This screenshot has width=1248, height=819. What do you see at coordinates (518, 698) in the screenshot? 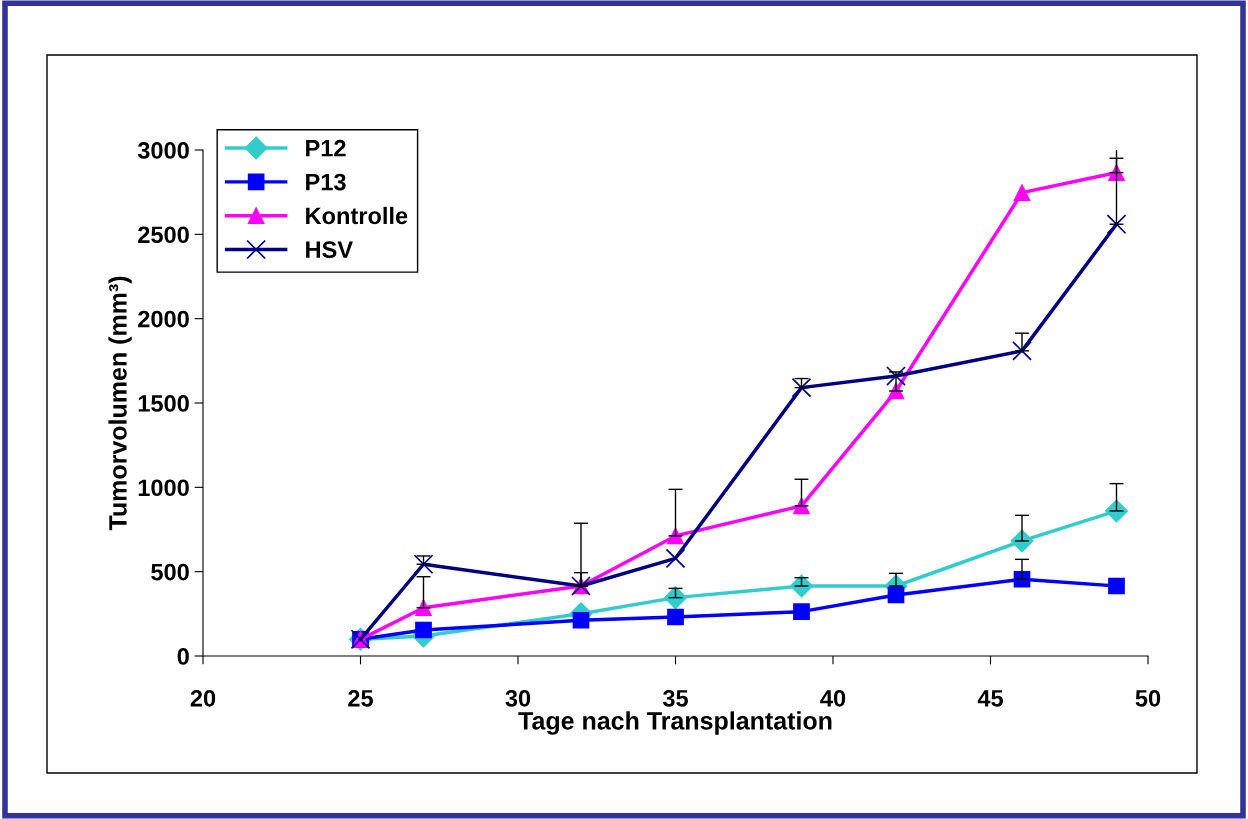
I see `x-tick-label: 30` at bounding box center [518, 698].